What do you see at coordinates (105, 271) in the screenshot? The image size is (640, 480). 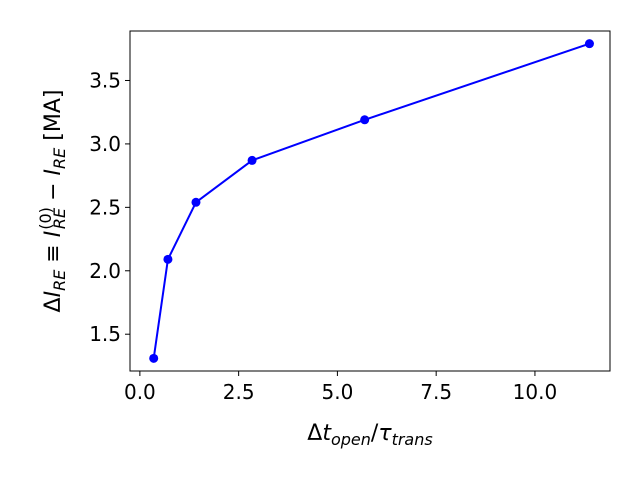 I see `y-tick-label: 2.0` at bounding box center [105, 271].